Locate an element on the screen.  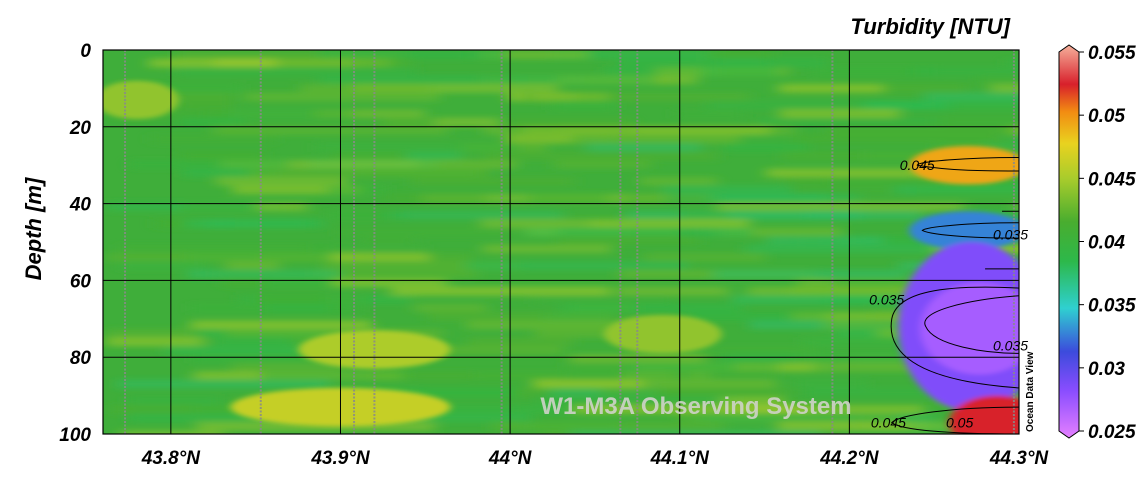
colorbar-scale is located at coordinates (1069, 241).